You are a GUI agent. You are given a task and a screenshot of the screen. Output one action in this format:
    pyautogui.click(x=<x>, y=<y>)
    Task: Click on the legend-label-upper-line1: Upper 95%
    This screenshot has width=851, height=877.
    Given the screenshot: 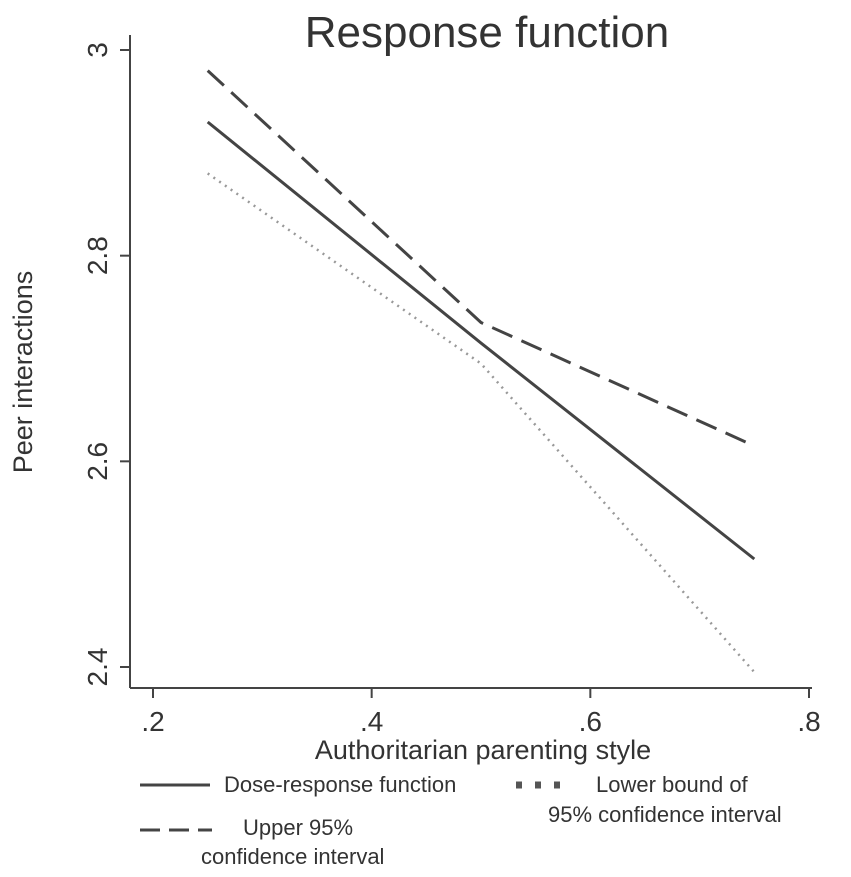 What is the action you would take?
    pyautogui.click(x=298, y=827)
    